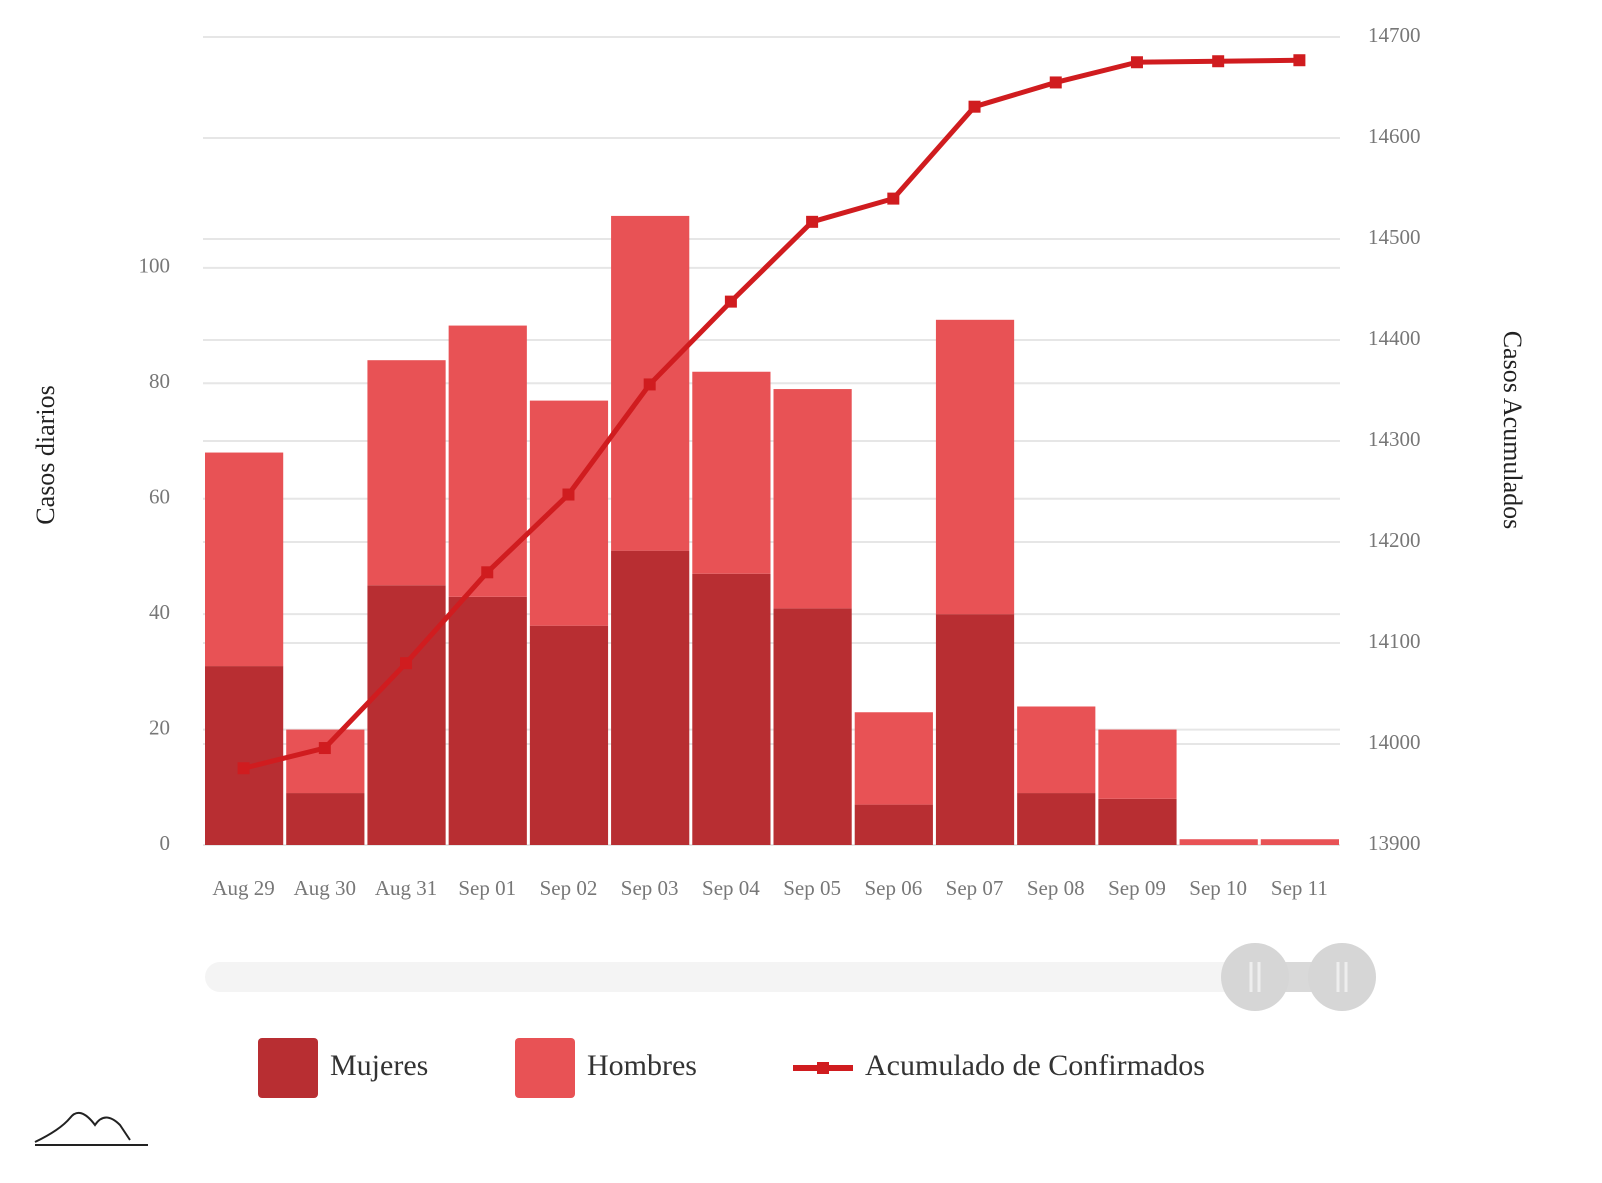 The height and width of the screenshot is (1183, 1602). Describe the element at coordinates (159, 381) in the screenshot. I see `y-tick-label: 80` at that location.